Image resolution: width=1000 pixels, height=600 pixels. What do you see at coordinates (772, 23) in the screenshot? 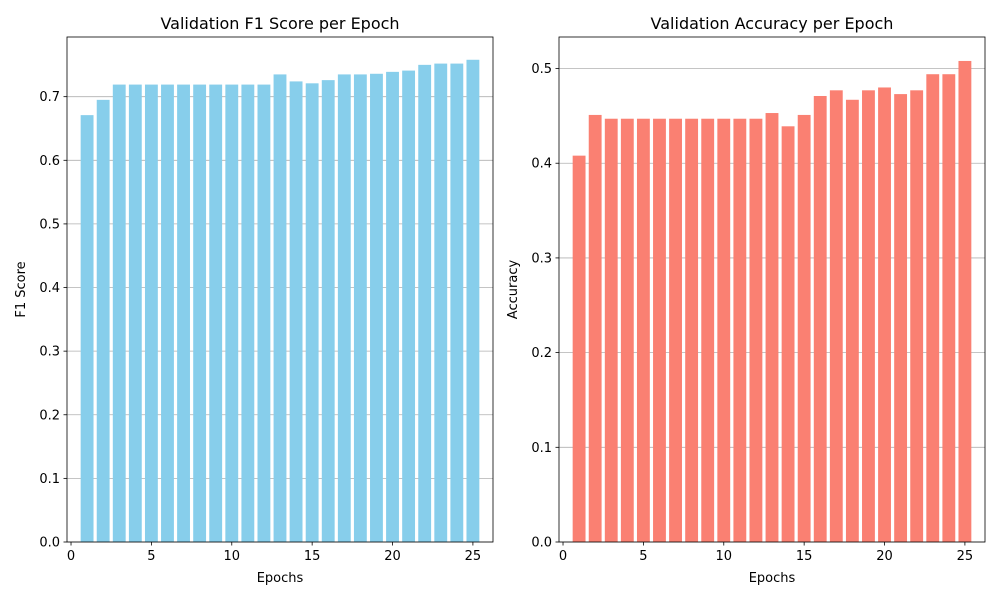
I see `accuracy-chart-title: Validation Accuracy per Epoch` at bounding box center [772, 23].